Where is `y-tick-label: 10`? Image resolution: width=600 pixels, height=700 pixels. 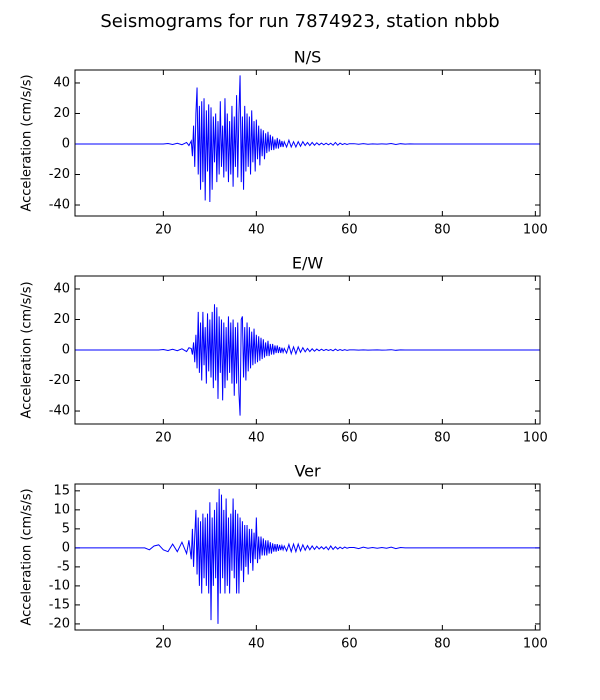
y-tick-label: 10 is located at coordinates (61, 509).